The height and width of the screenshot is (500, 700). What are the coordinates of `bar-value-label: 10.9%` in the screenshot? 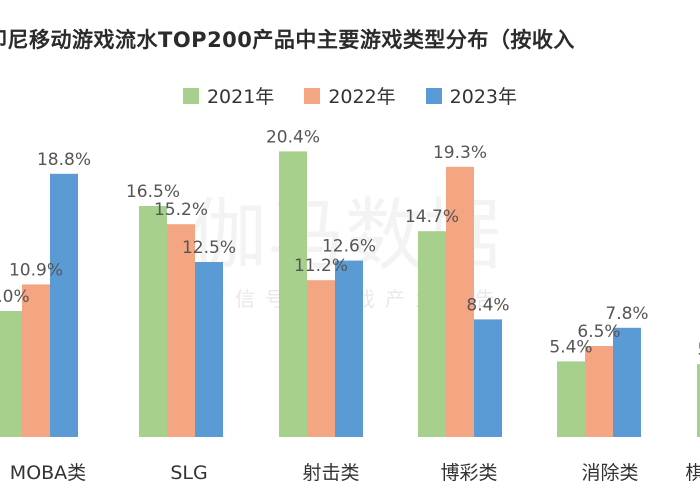 It's located at (36, 270).